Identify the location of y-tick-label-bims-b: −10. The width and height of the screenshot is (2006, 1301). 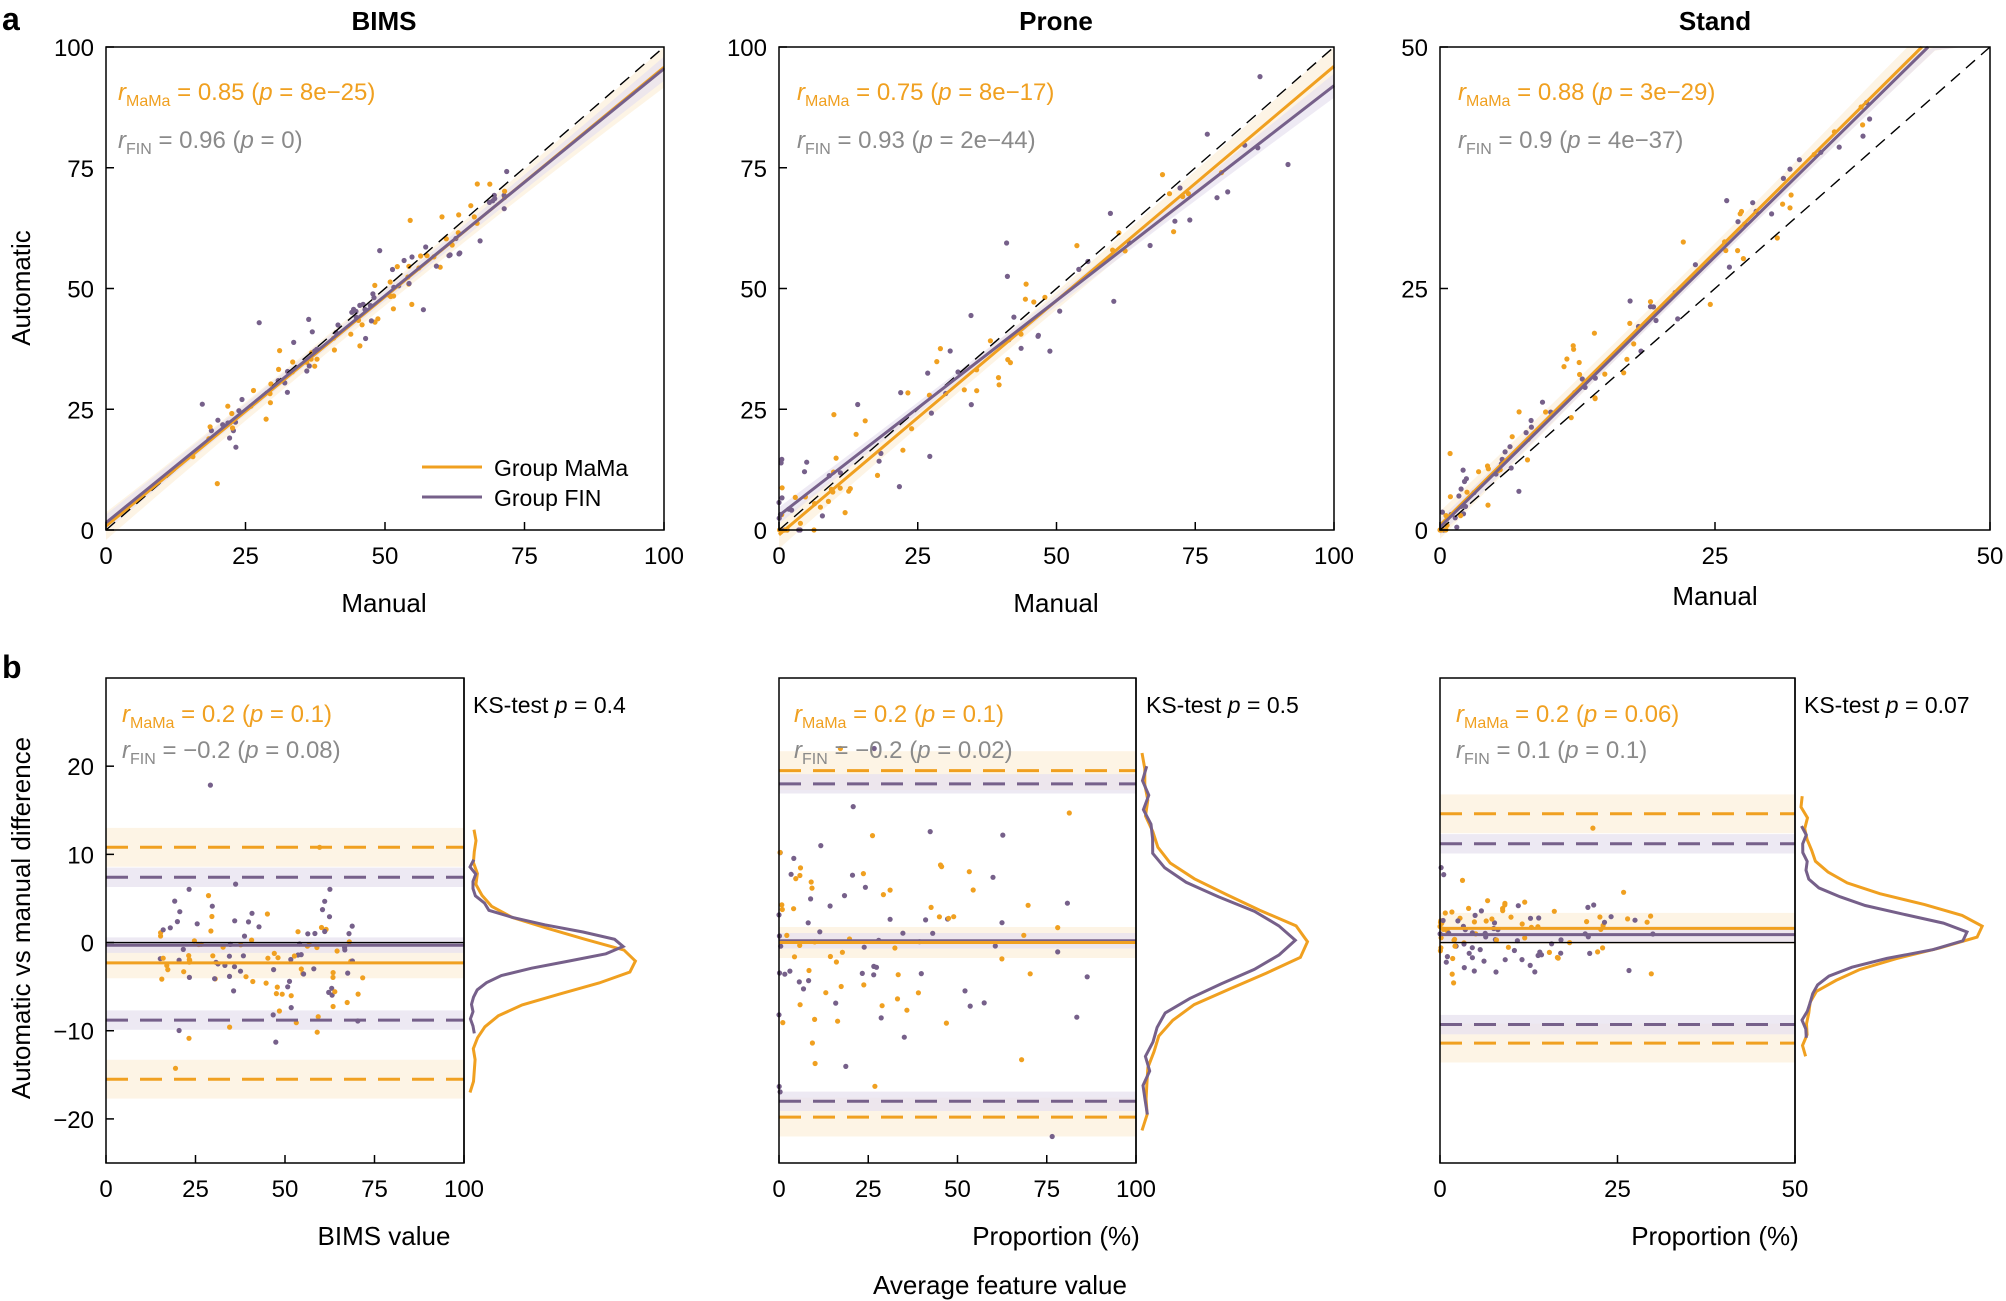
(73, 1032).